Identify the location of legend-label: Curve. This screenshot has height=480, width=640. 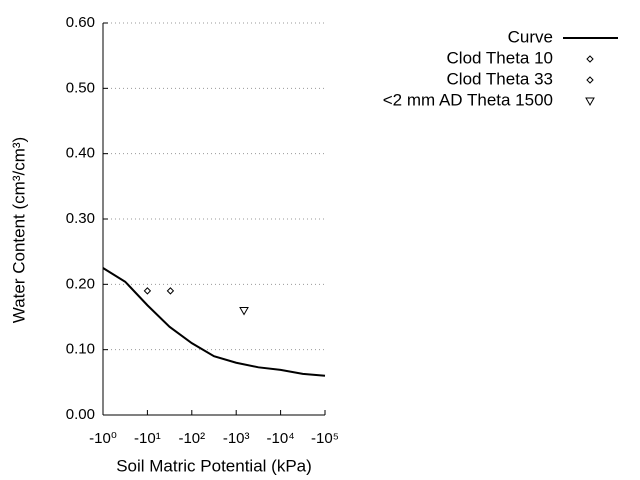
(530, 36).